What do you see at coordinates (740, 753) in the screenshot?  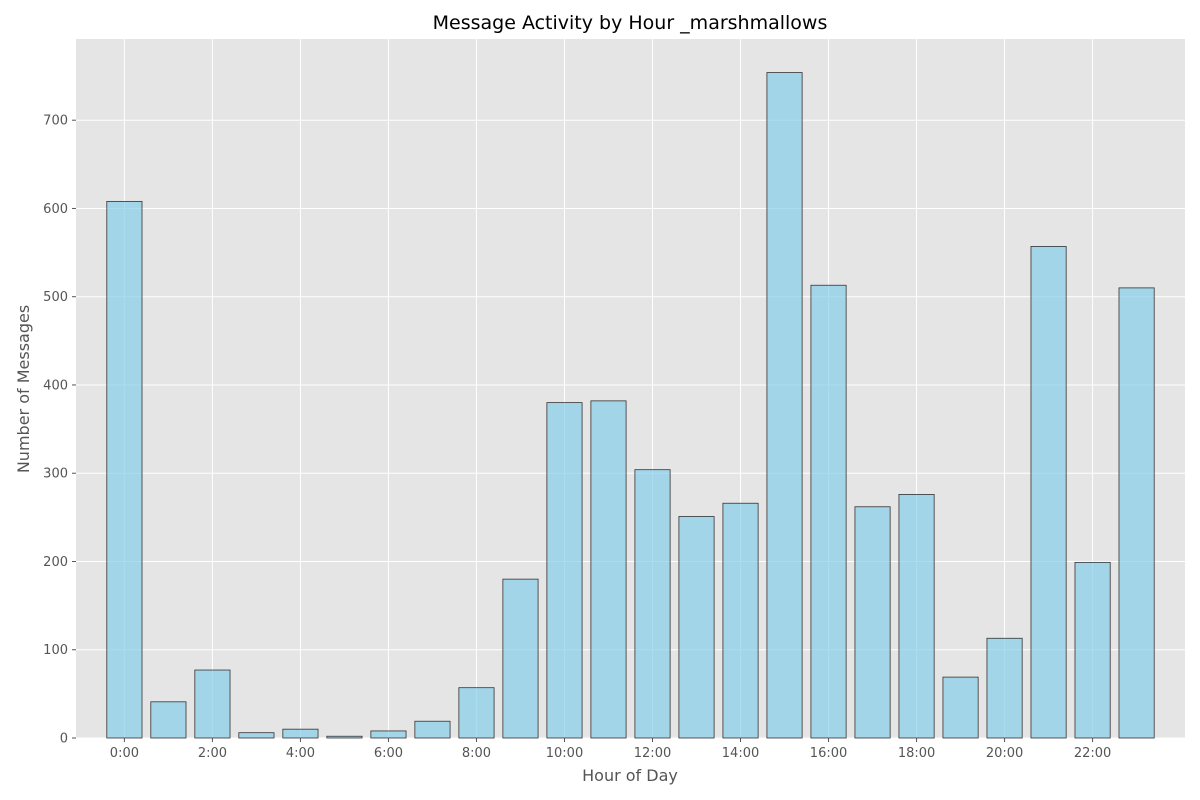 I see `x-tick-label: 14:00` at bounding box center [740, 753].